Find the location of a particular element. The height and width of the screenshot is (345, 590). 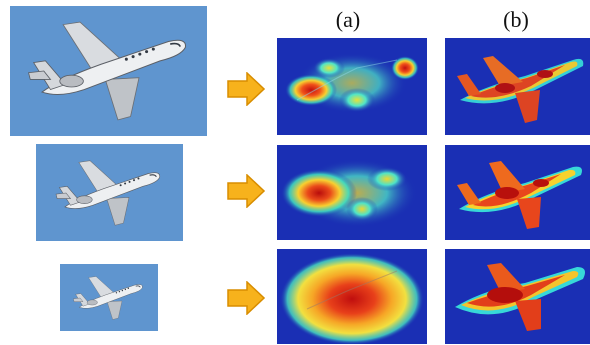

heatmap-b-large is located at coordinates (517, 86).